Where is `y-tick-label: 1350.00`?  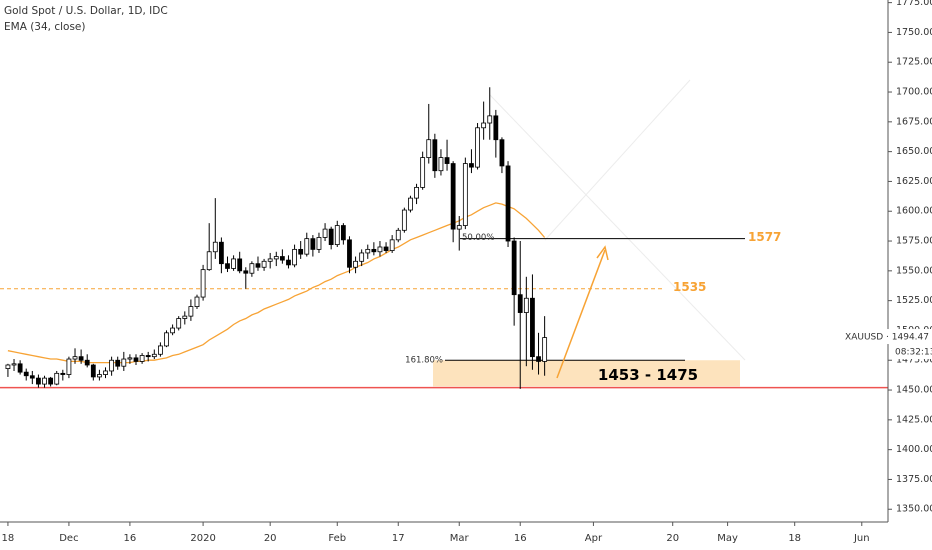
y-tick-label: 1350.00 is located at coordinates (914, 509).